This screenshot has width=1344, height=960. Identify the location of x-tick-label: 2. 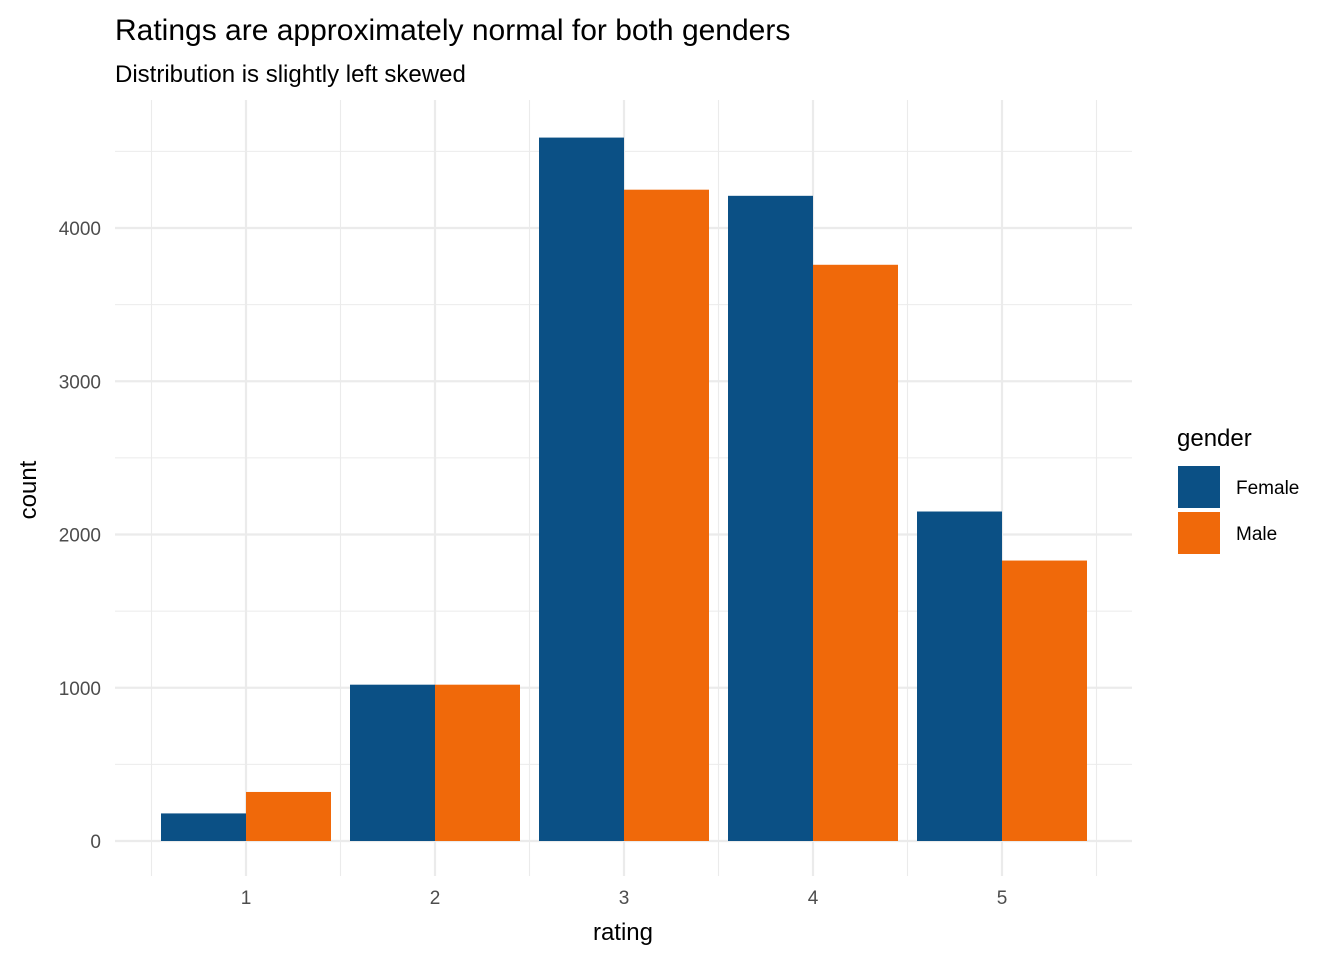
(435, 898).